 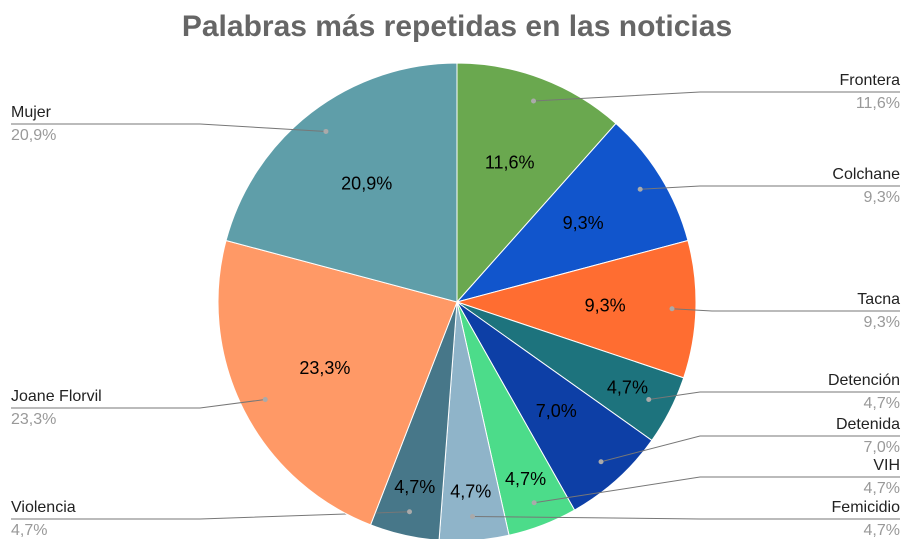 What do you see at coordinates (56, 396) in the screenshot?
I see `legend-name: Joane Florvil` at bounding box center [56, 396].